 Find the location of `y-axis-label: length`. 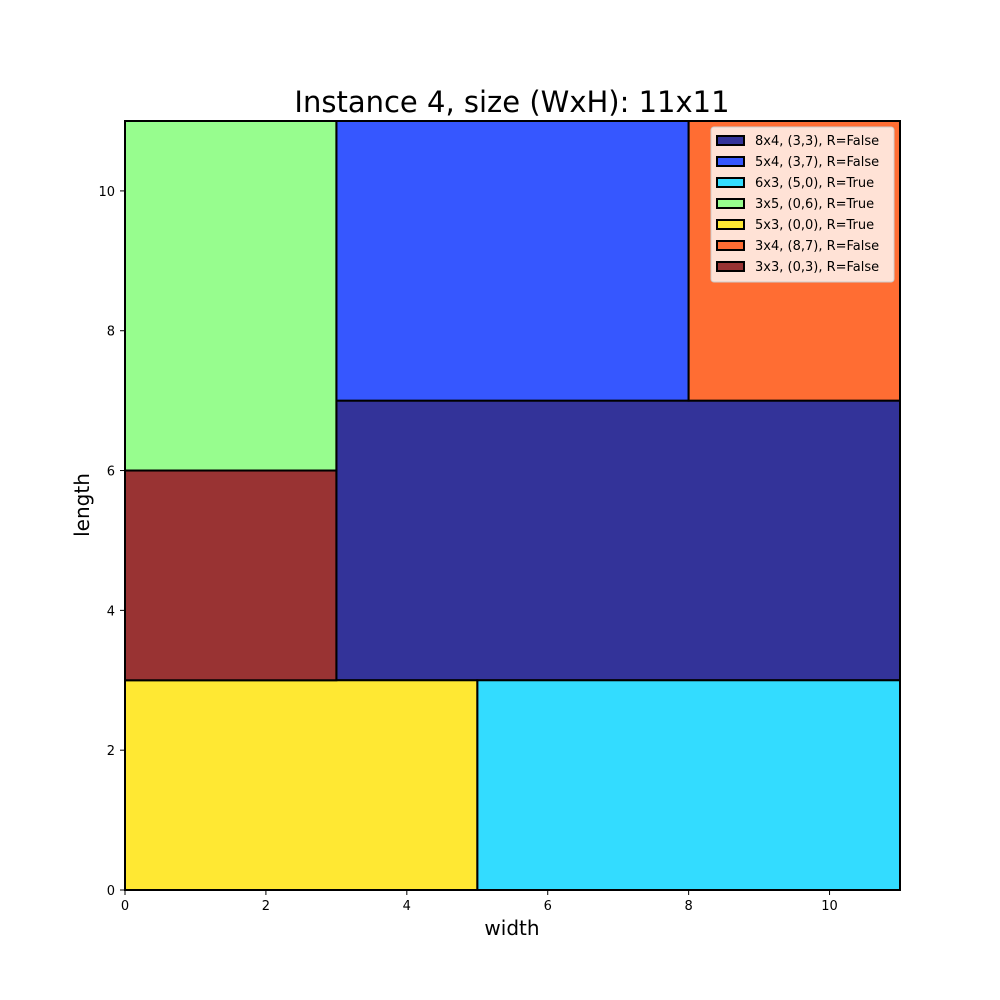

y-axis-label: length is located at coordinates (82, 505).